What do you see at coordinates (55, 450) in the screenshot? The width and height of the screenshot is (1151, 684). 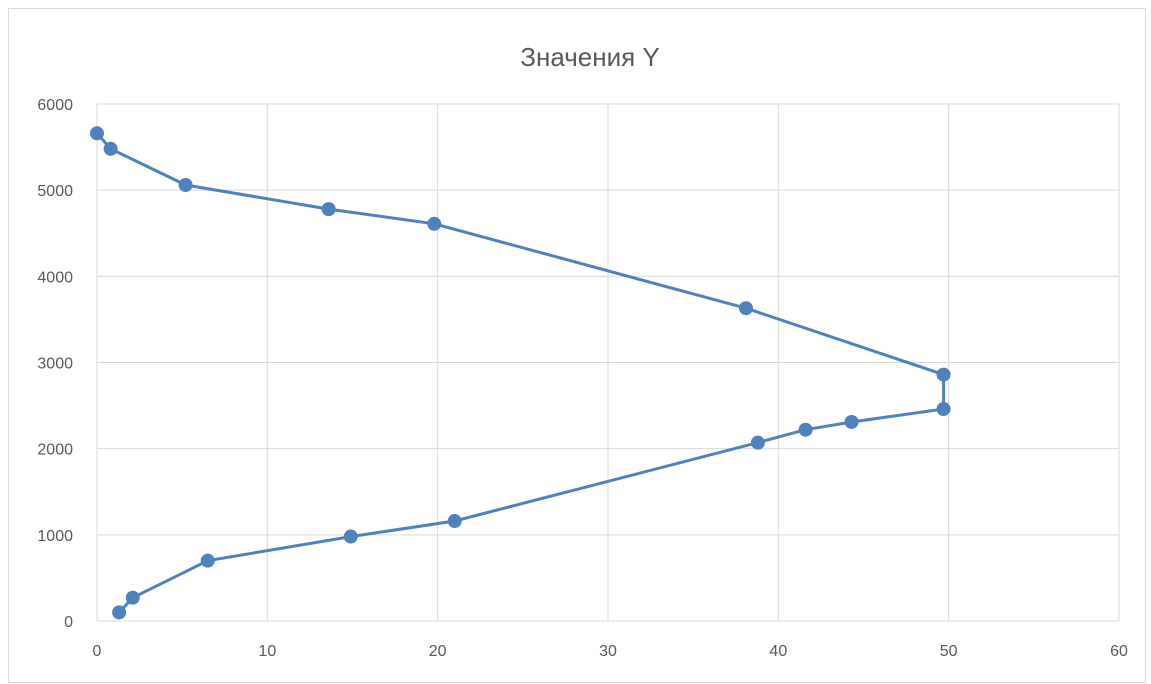 I see `y-tick-label: 2000` at bounding box center [55, 450].